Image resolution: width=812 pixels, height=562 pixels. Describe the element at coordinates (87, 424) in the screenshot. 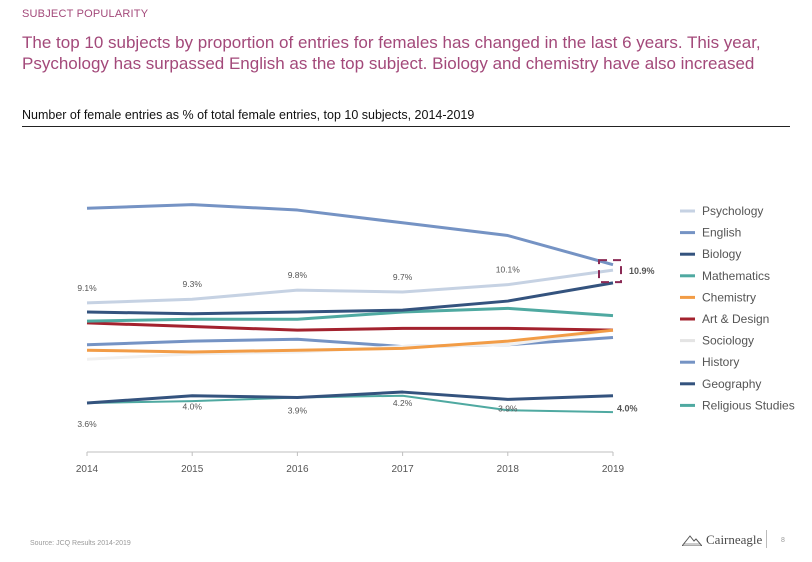

I see `data-label-geography: 3.6%` at that location.